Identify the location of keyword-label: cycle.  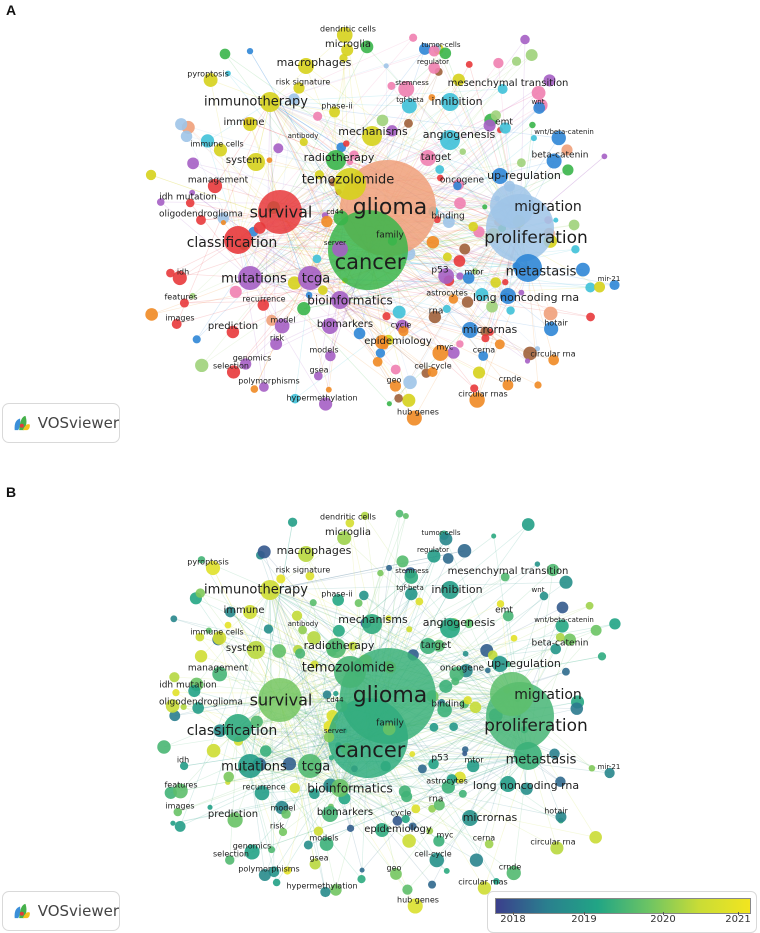
(401, 813).